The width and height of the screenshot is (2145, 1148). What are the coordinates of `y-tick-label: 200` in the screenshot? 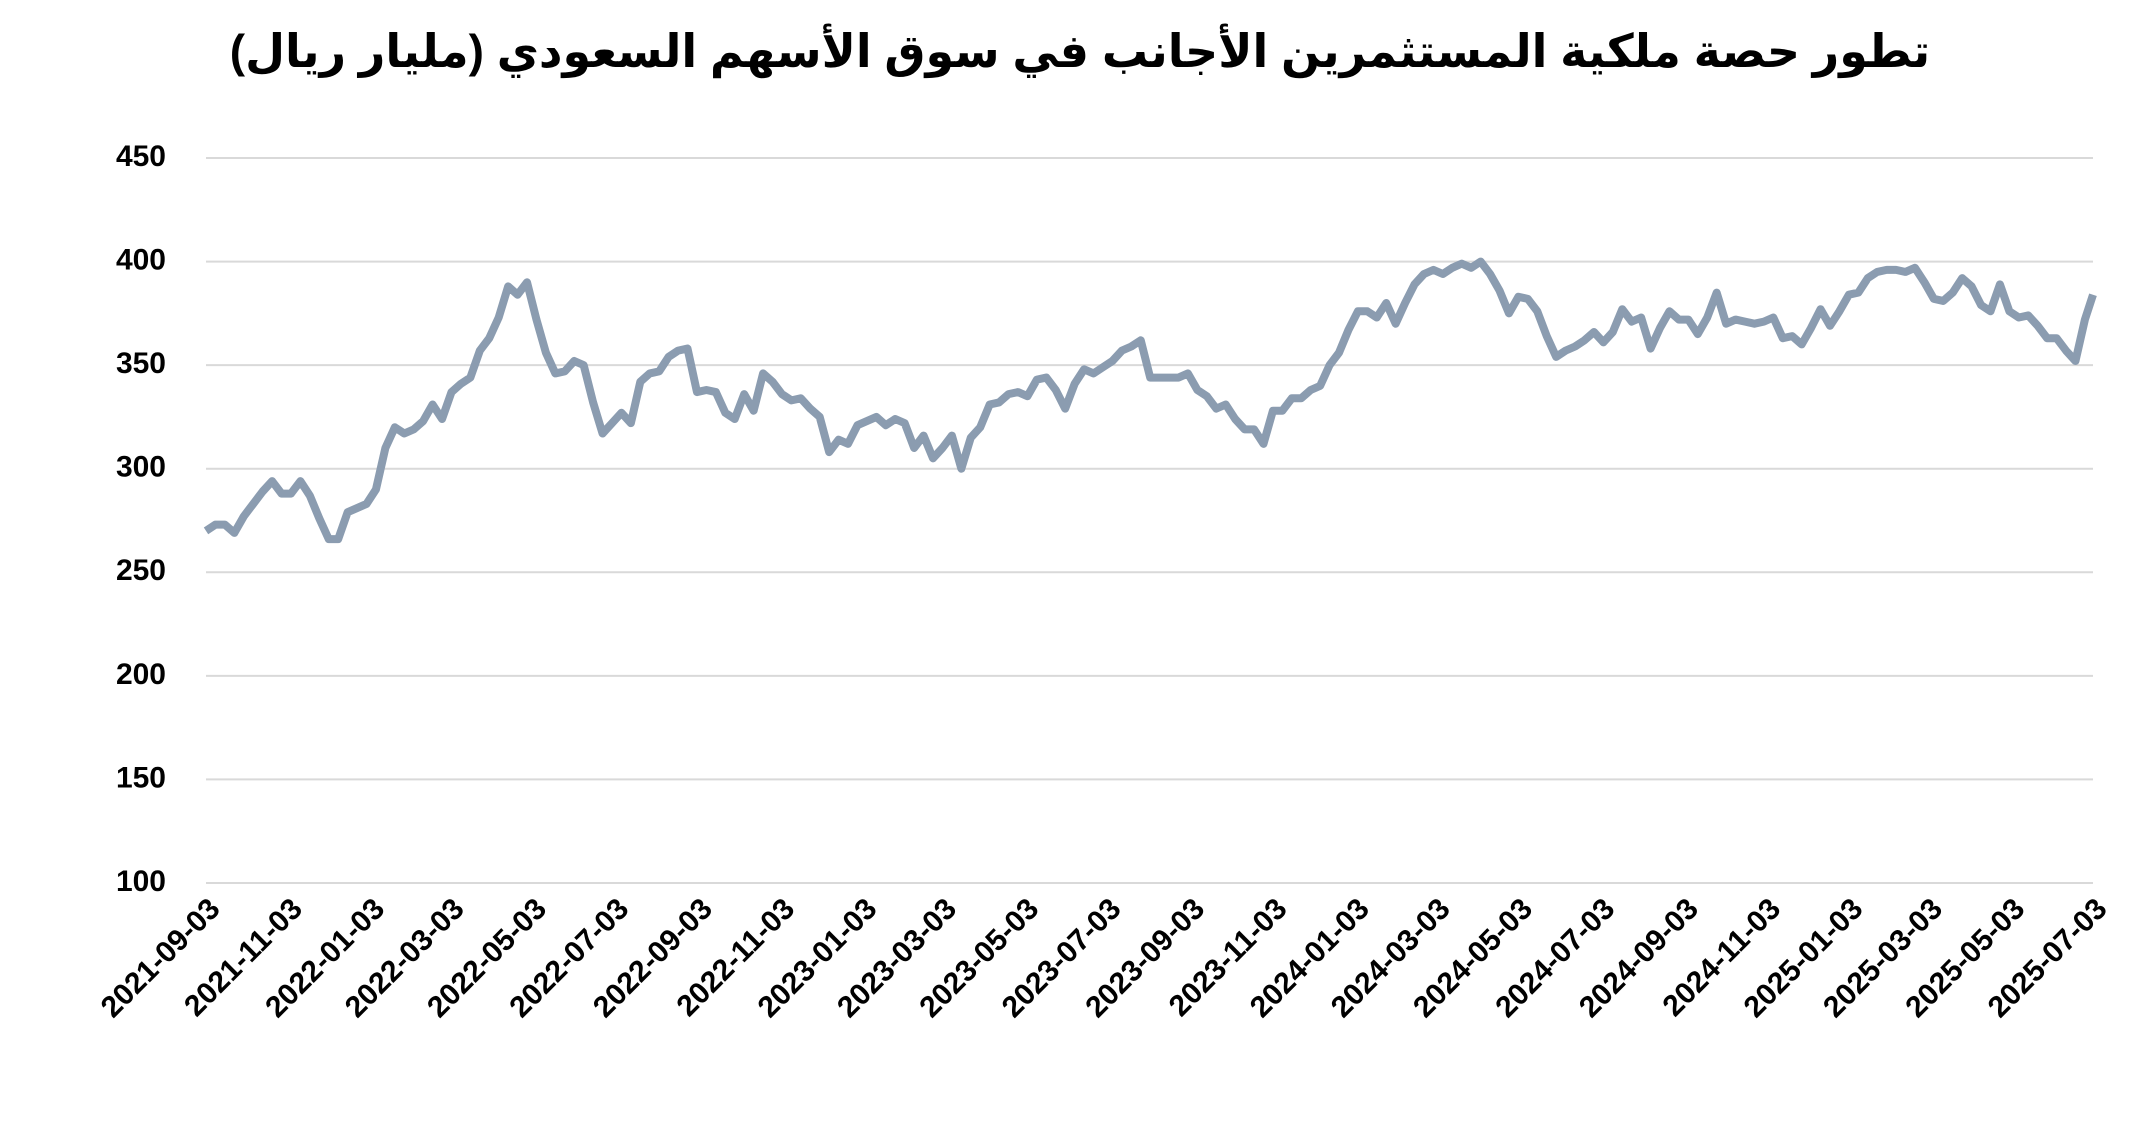 It's located at (141, 674).